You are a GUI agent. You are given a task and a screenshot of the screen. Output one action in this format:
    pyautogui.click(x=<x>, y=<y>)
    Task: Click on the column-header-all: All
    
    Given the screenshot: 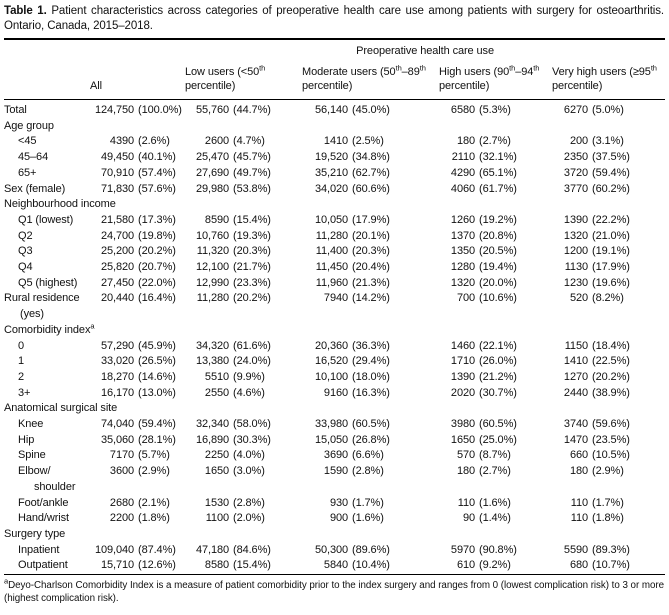 What is the action you would take?
    pyautogui.click(x=137, y=80)
    